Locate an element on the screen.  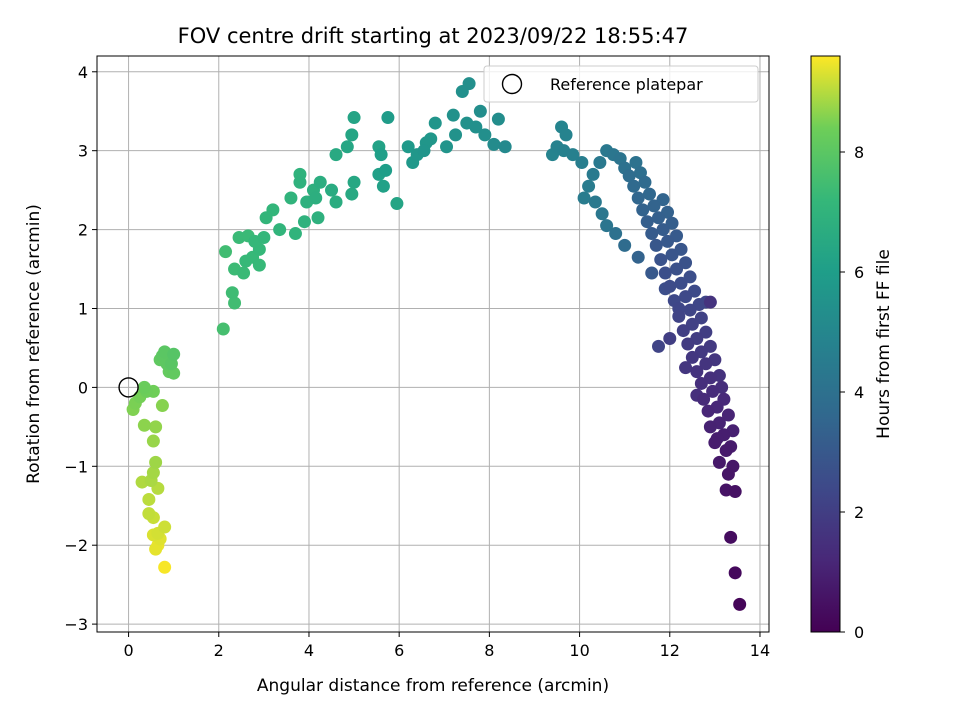
x-tick-label: 4 is located at coordinates (309, 650).